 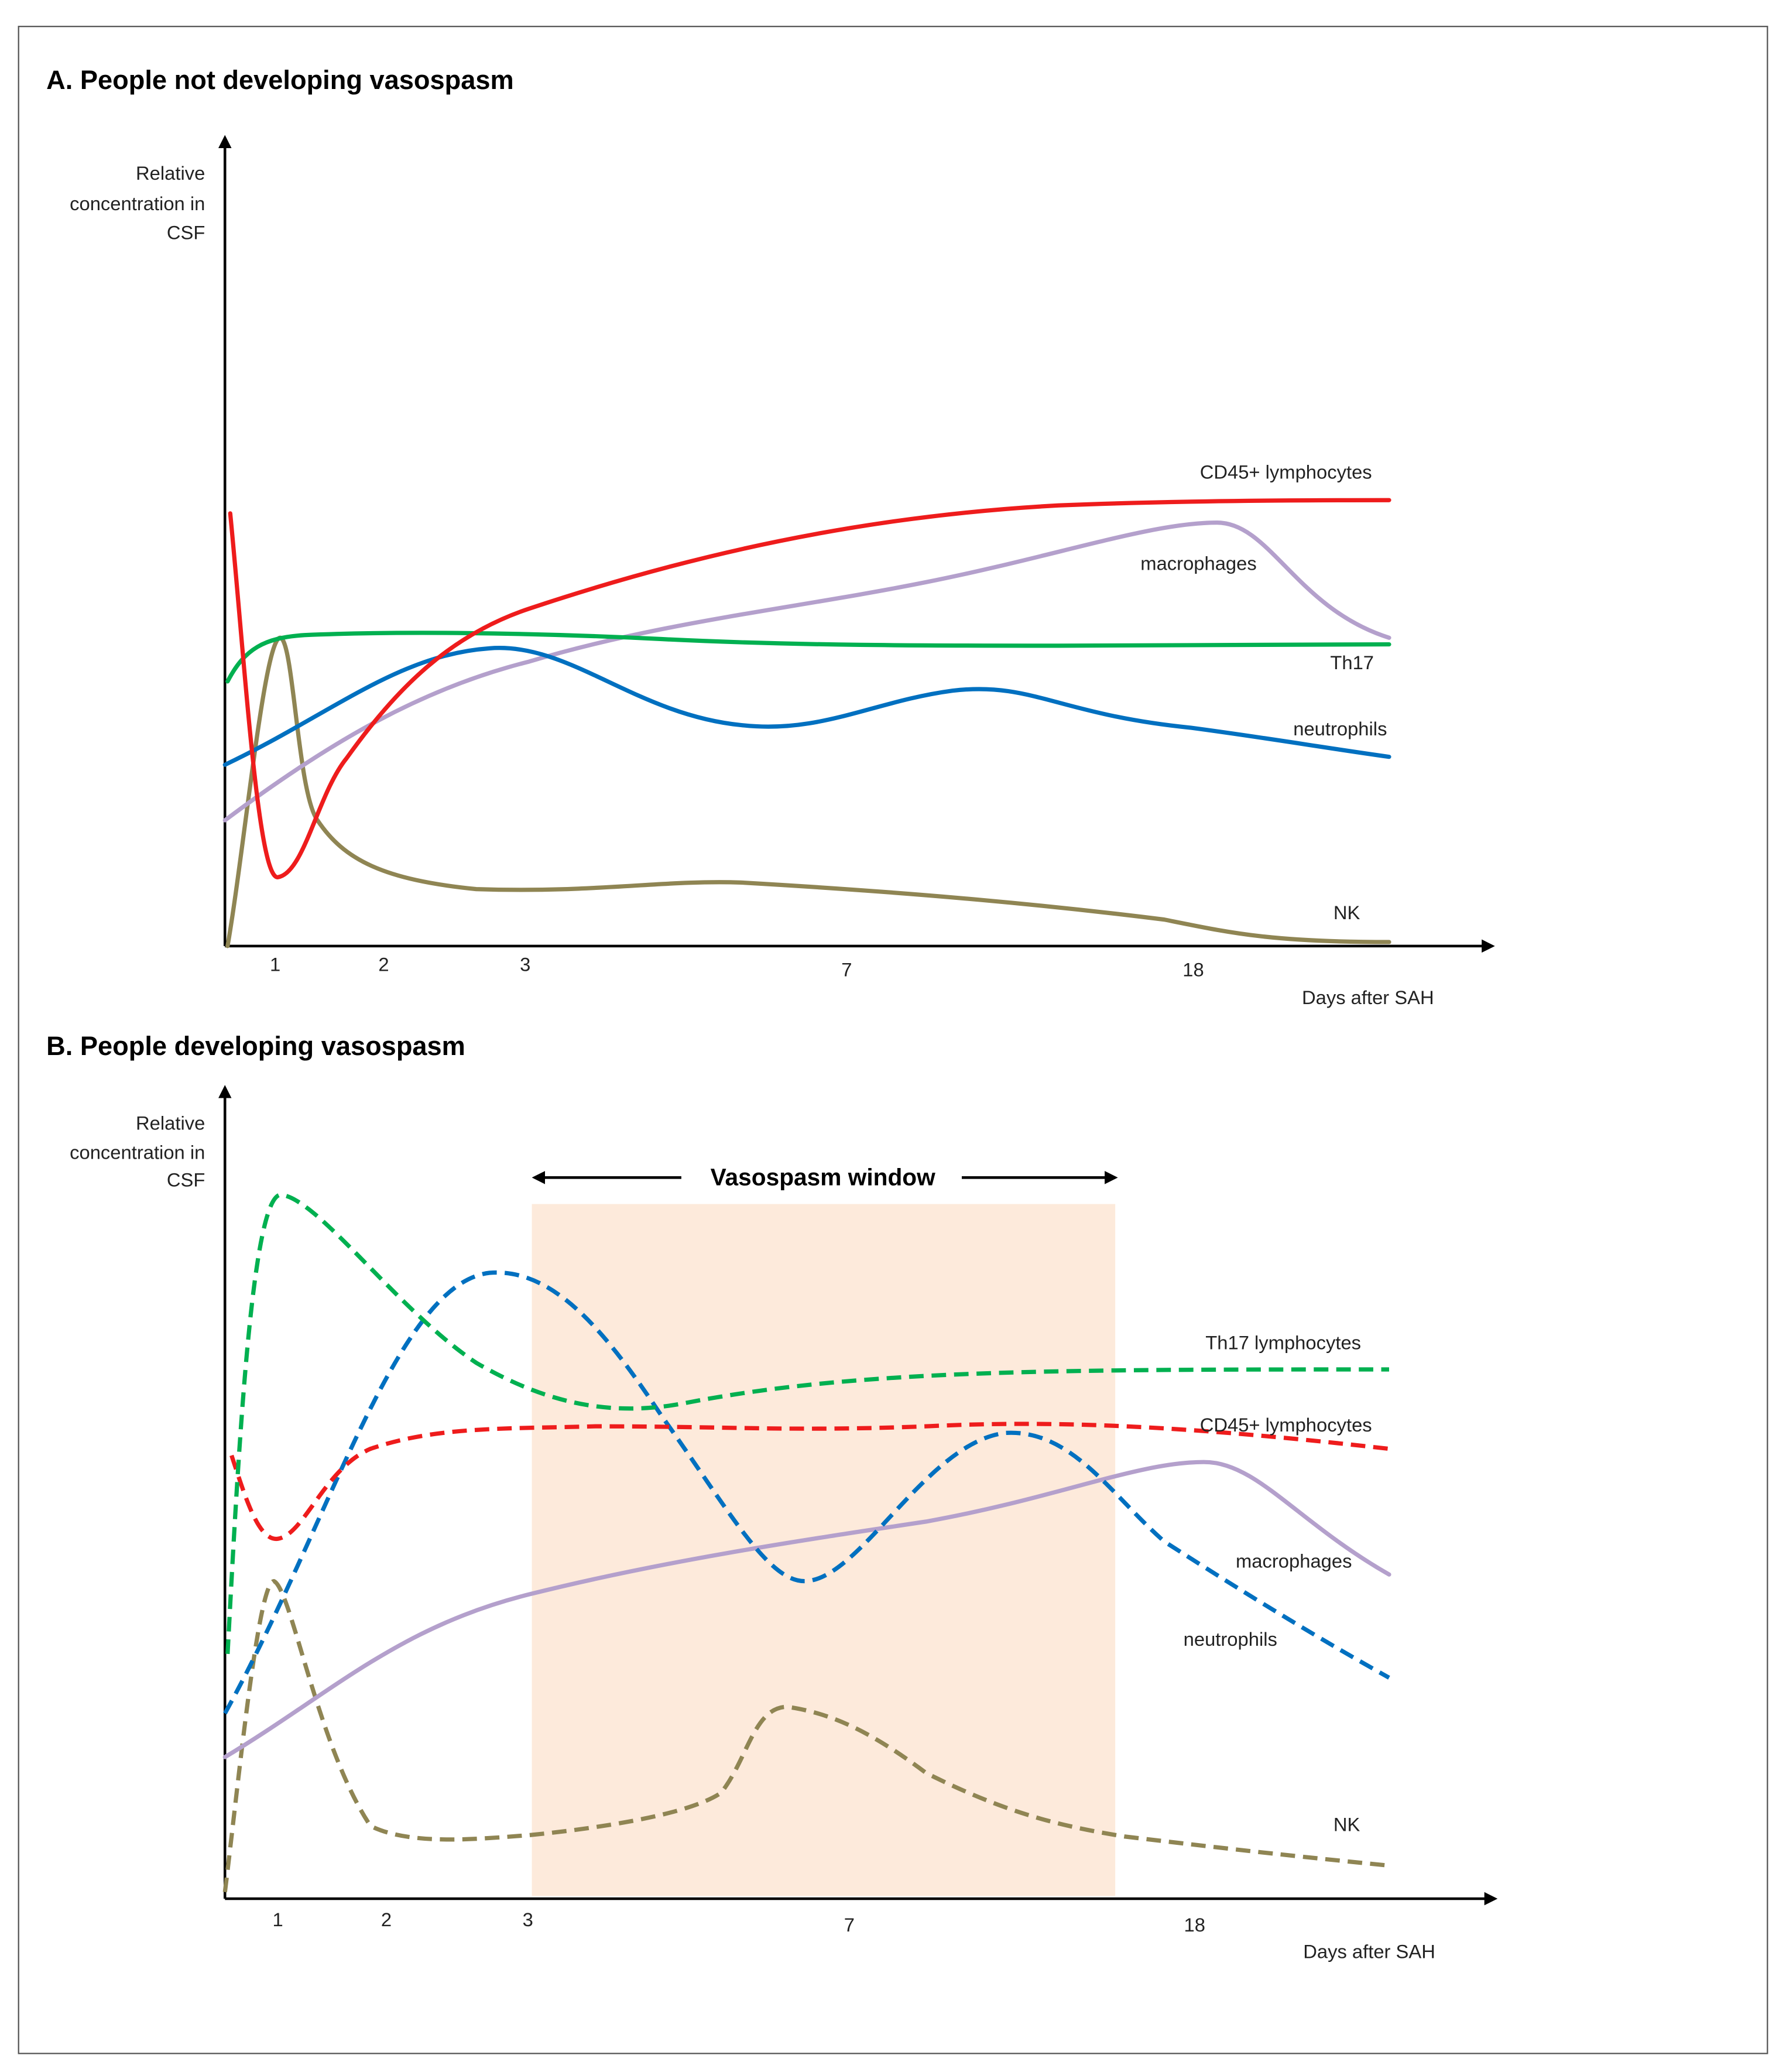 I want to click on curve-label: Th17, so click(x=1352, y=663).